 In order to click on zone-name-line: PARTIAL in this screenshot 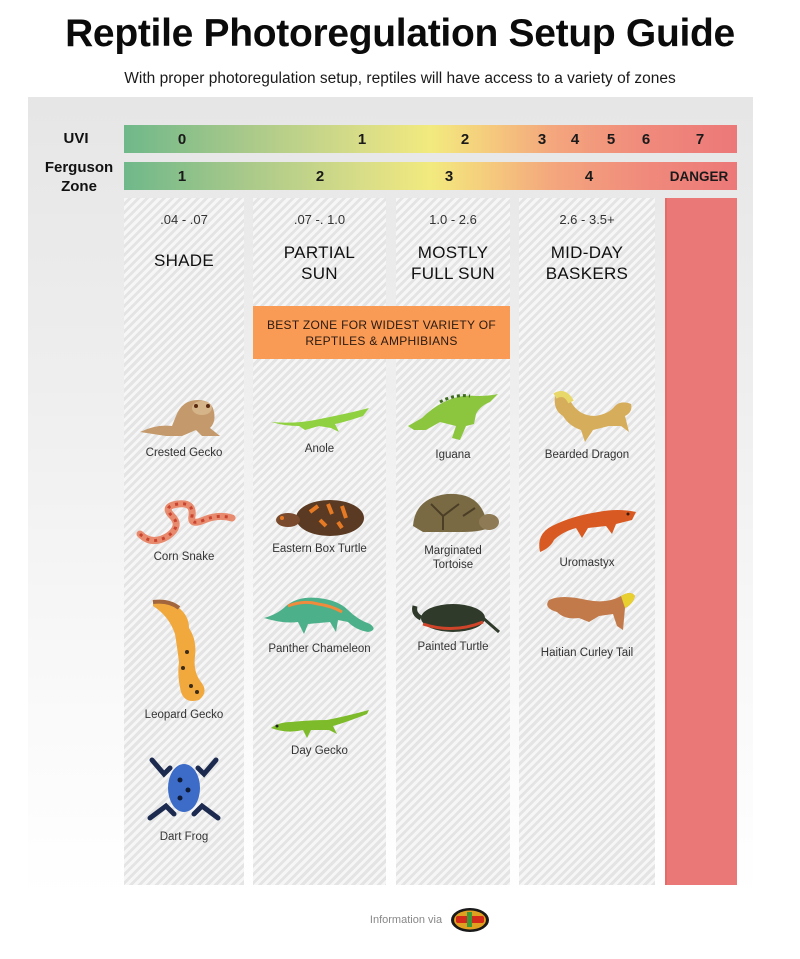, I will do `click(319, 252)`.